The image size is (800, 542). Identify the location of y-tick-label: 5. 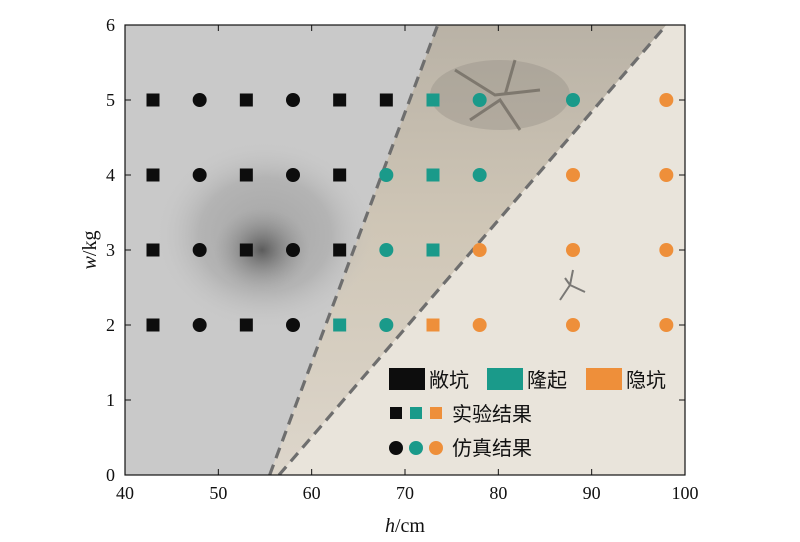
(110, 100).